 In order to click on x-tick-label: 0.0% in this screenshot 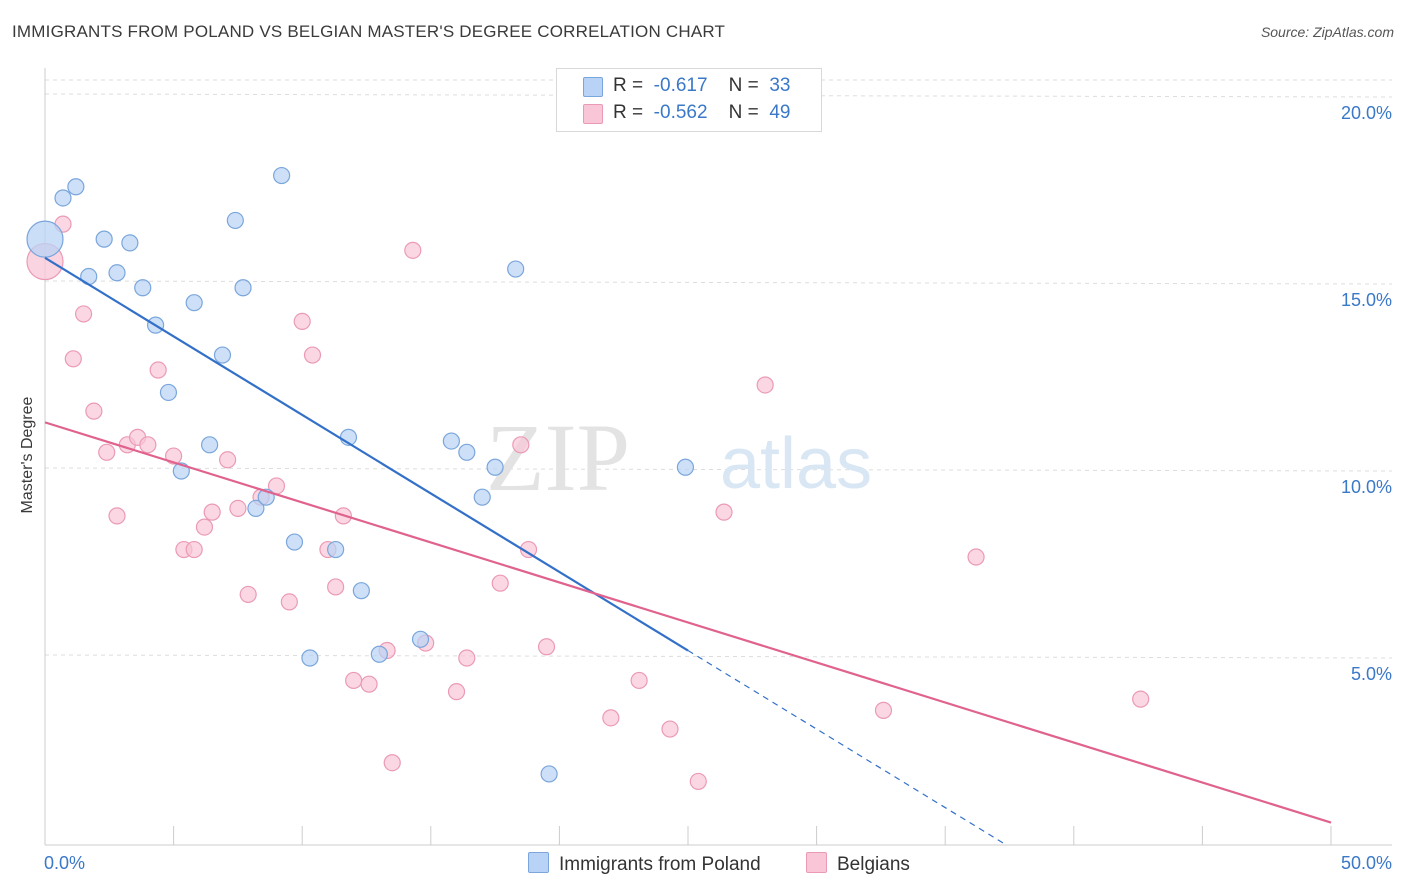, I will do `click(64, 863)`.